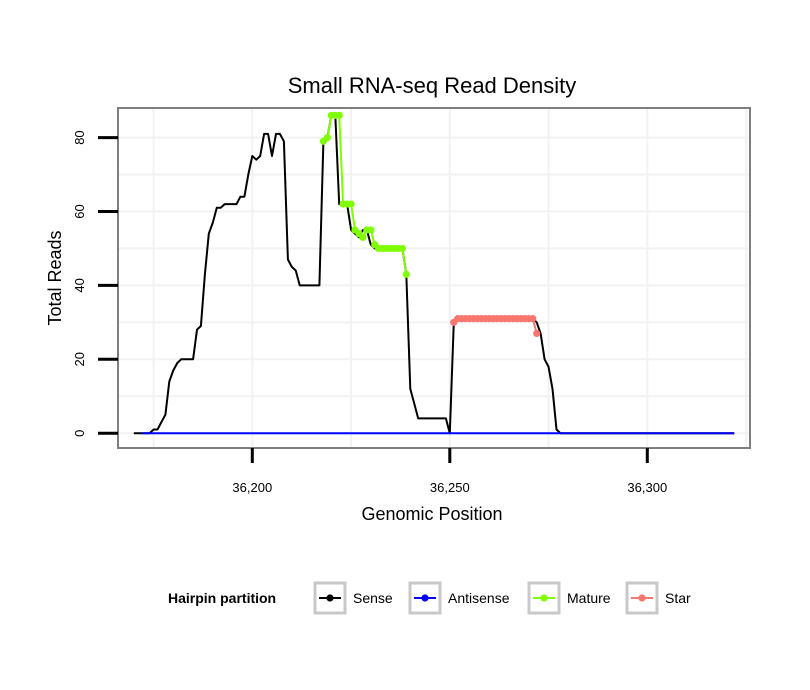  What do you see at coordinates (642, 598) in the screenshot?
I see `legend-point-star` at bounding box center [642, 598].